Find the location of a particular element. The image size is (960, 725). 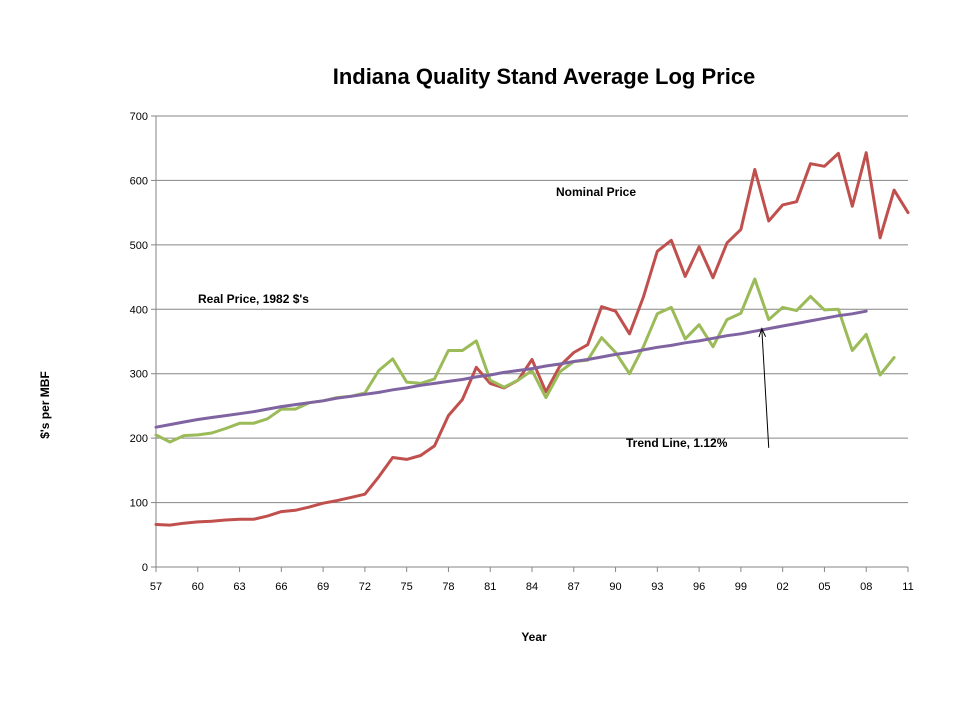

x-tick-label: 57 is located at coordinates (156, 587).